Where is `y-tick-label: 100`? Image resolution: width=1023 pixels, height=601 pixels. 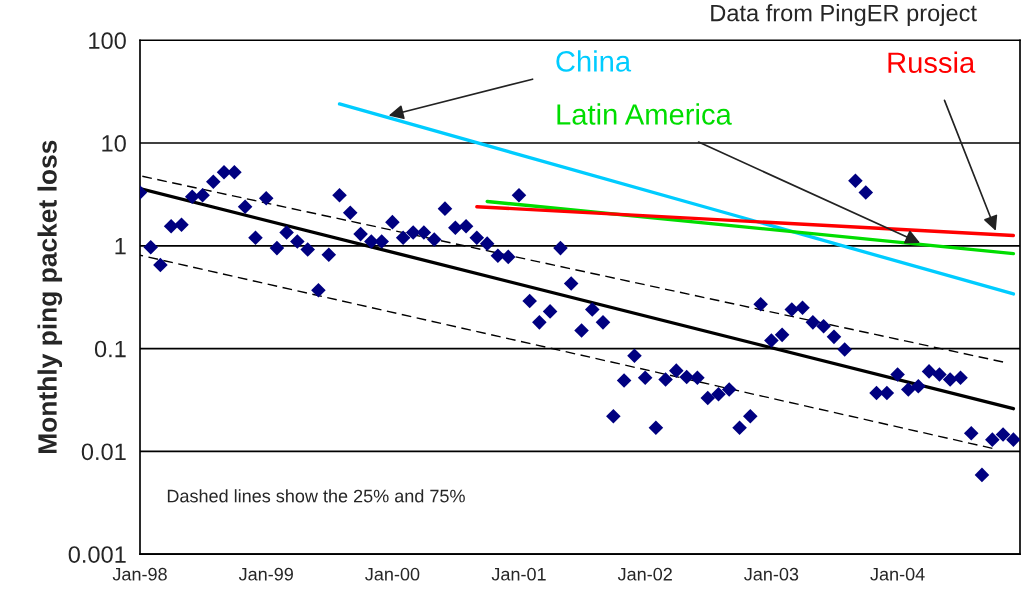 y-tick-label: 100 is located at coordinates (107, 41).